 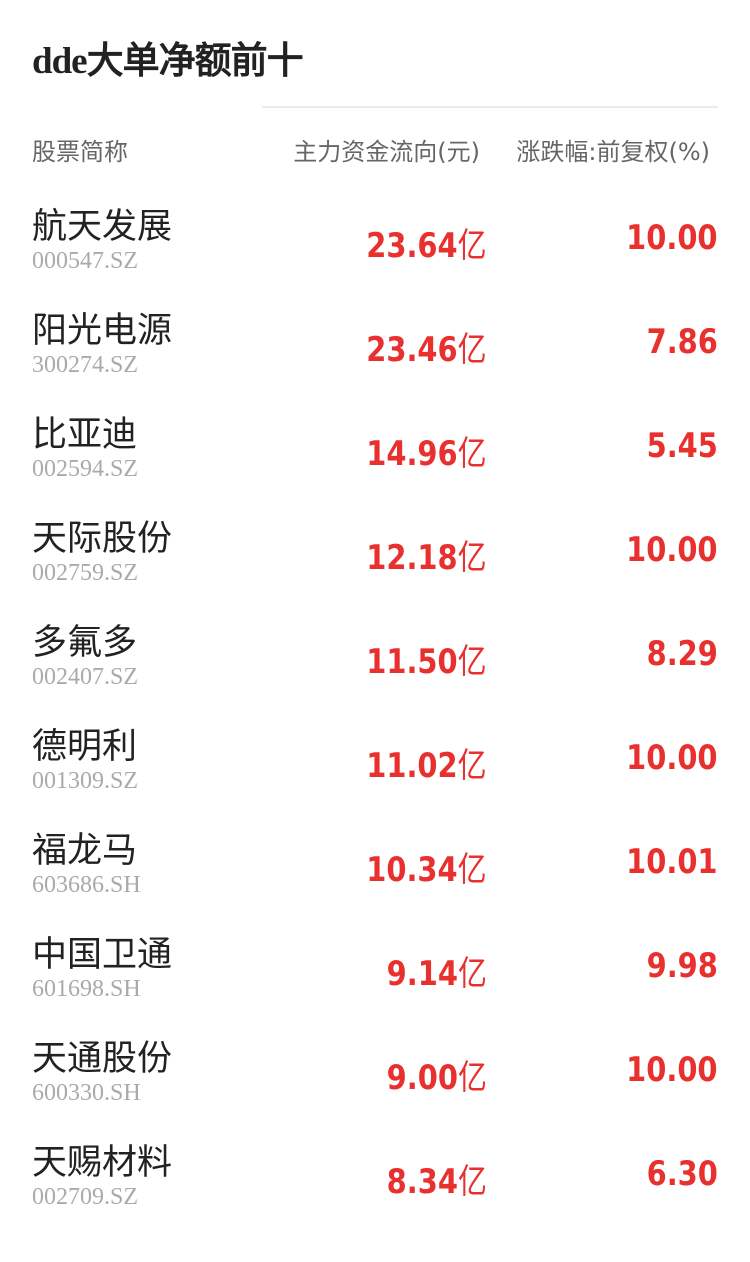 I want to click on stock-code: 002594.SZ, so click(x=85, y=469).